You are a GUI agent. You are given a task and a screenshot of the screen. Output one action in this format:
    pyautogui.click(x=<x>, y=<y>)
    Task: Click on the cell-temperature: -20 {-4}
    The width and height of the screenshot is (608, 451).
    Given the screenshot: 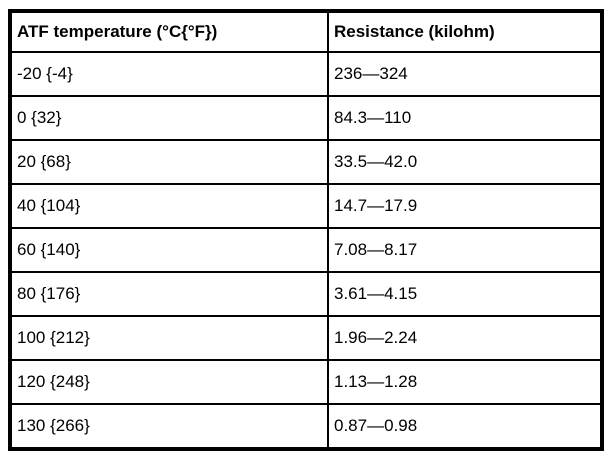 What is the action you would take?
    pyautogui.click(x=169, y=74)
    